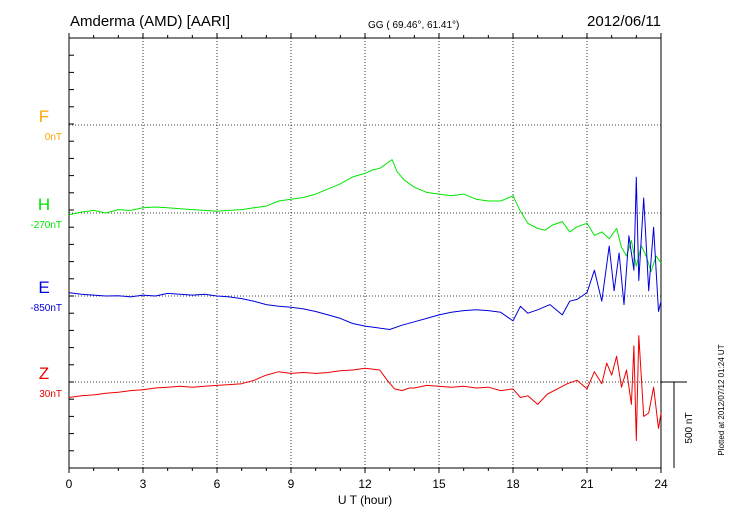  What do you see at coordinates (661, 484) in the screenshot?
I see `x-tick-label: 24` at bounding box center [661, 484].